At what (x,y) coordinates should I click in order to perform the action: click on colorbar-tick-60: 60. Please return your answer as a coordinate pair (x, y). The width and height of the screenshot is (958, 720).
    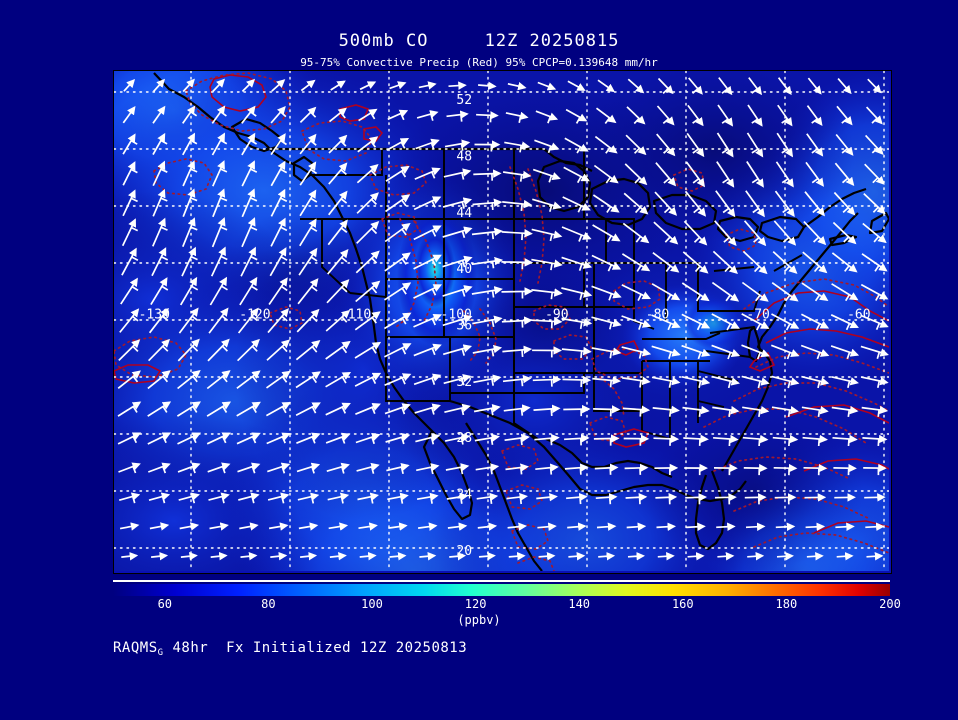
    Looking at the image, I should click on (165, 604).